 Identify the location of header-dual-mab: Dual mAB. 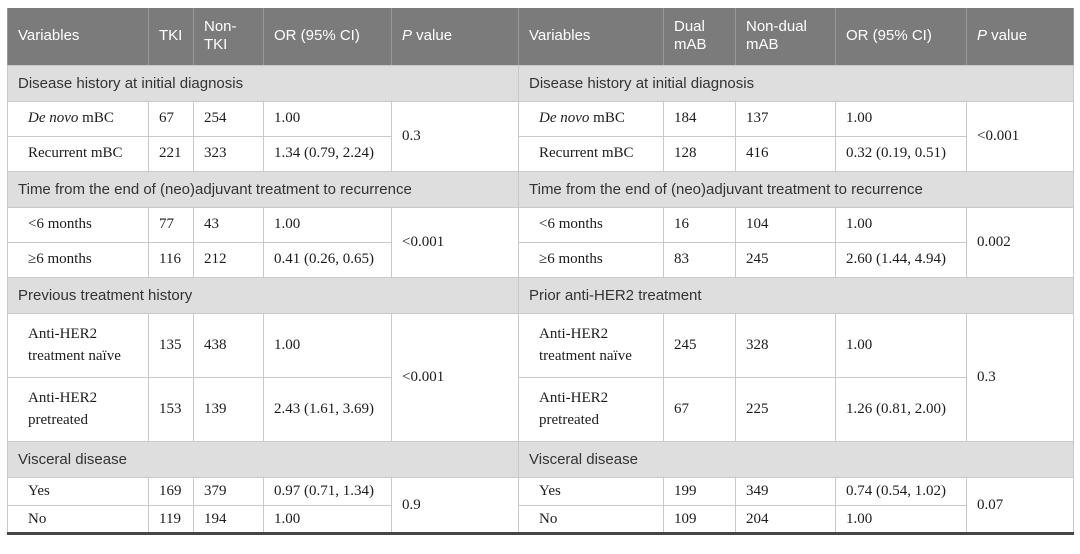
(699, 37).